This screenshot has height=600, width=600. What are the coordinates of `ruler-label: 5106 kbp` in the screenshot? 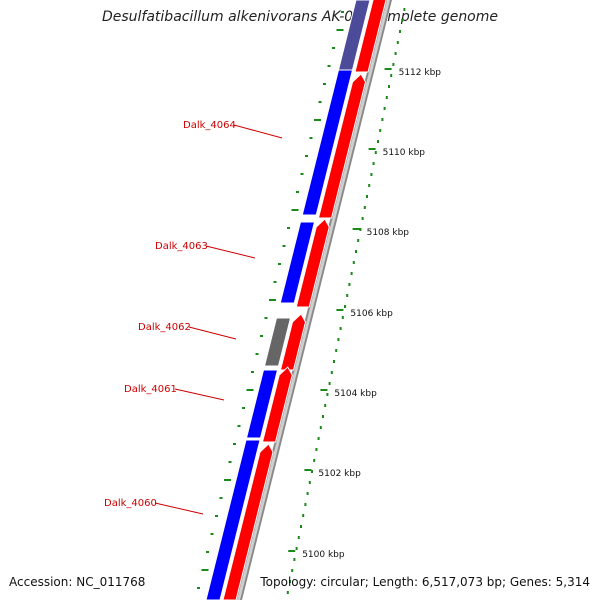 It's located at (371, 314).